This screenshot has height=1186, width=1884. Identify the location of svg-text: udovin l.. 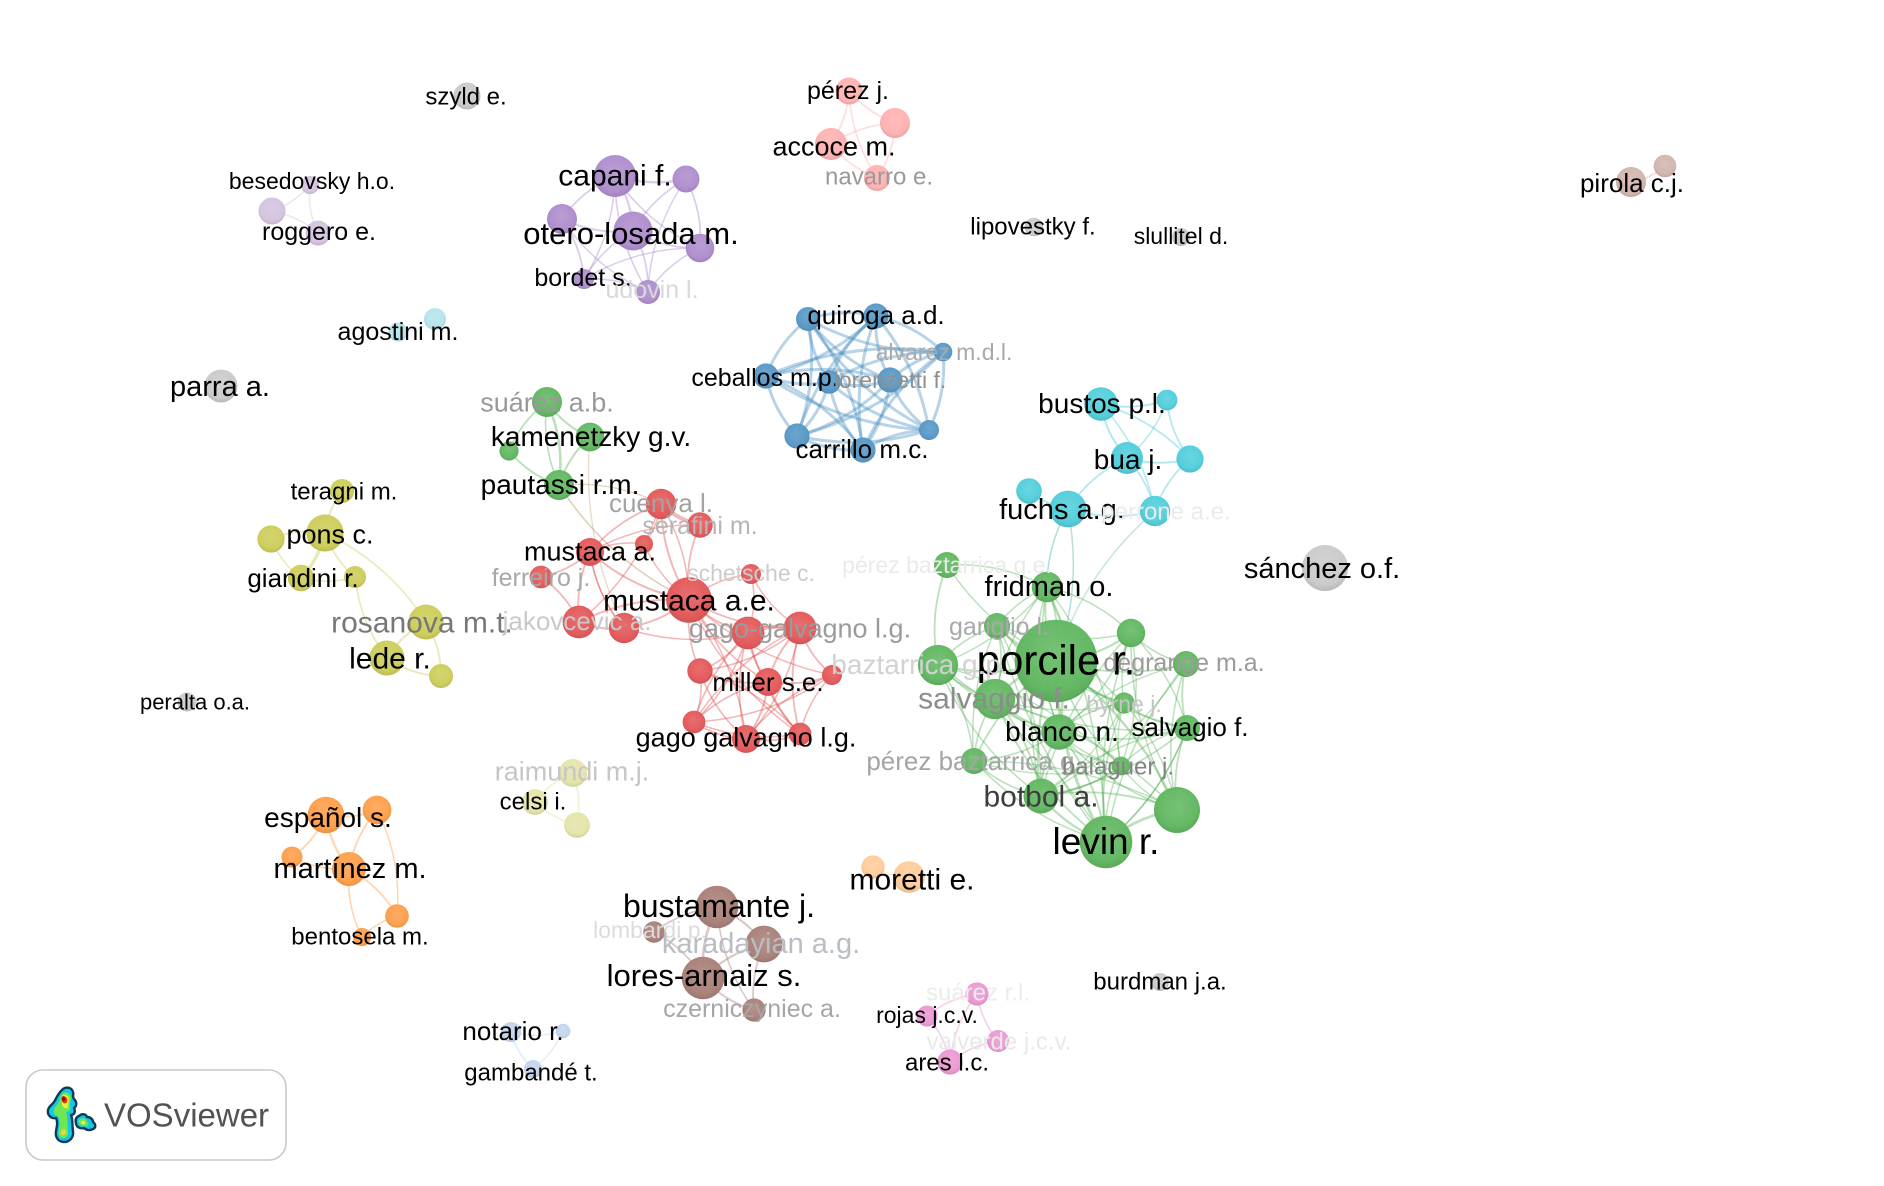
(651, 290).